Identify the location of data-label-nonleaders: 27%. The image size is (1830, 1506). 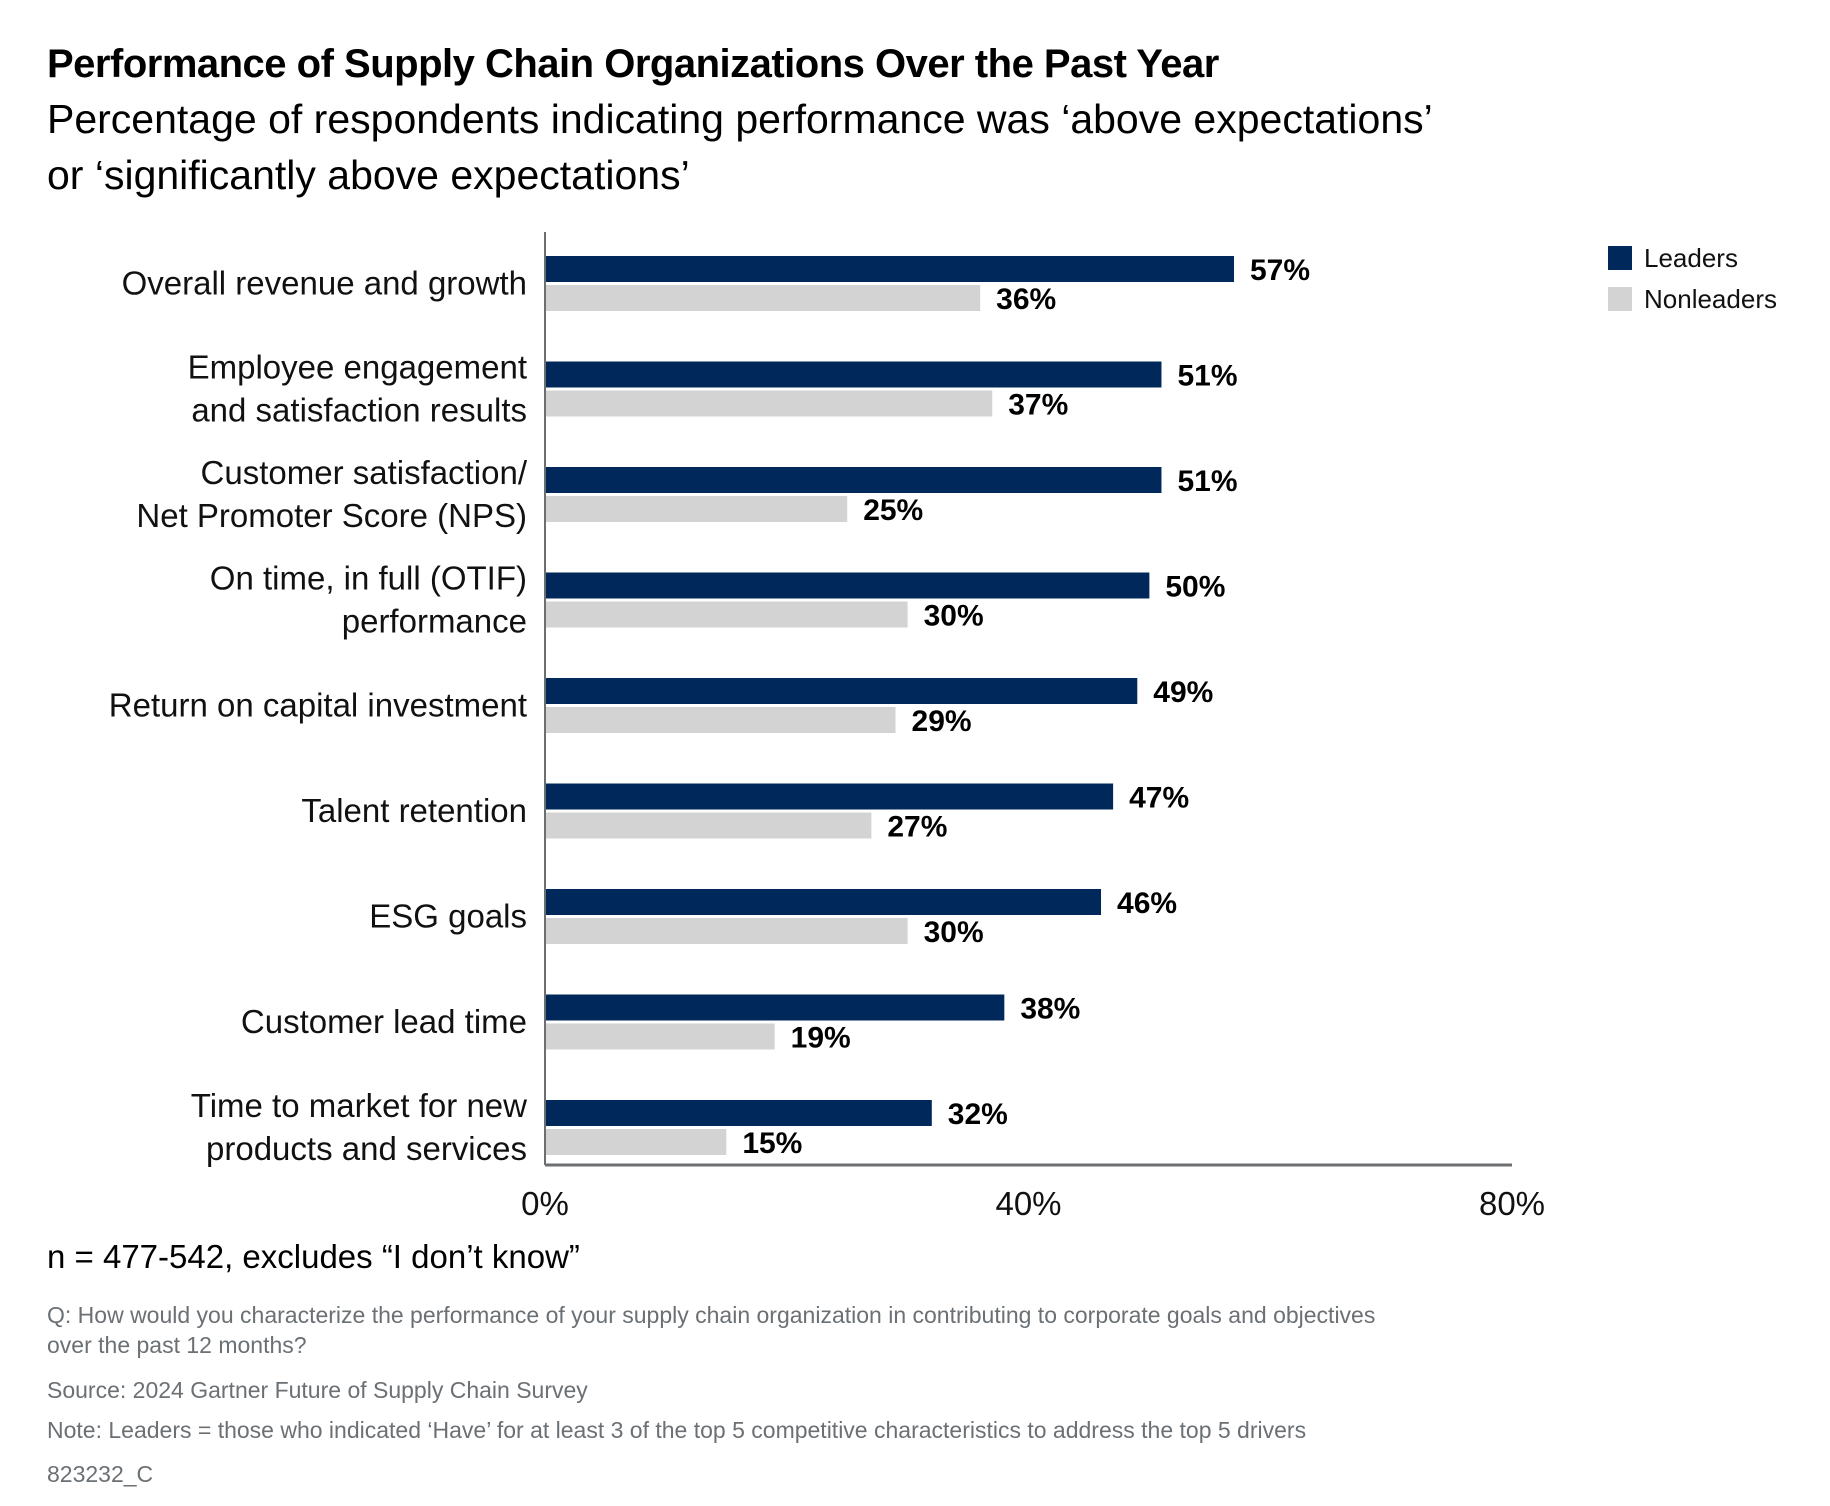
(917, 827).